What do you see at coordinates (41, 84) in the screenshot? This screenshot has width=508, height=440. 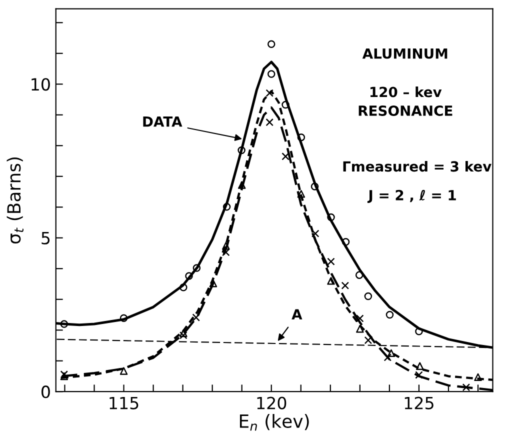 I see `y-tick-label: 10` at bounding box center [41, 84].